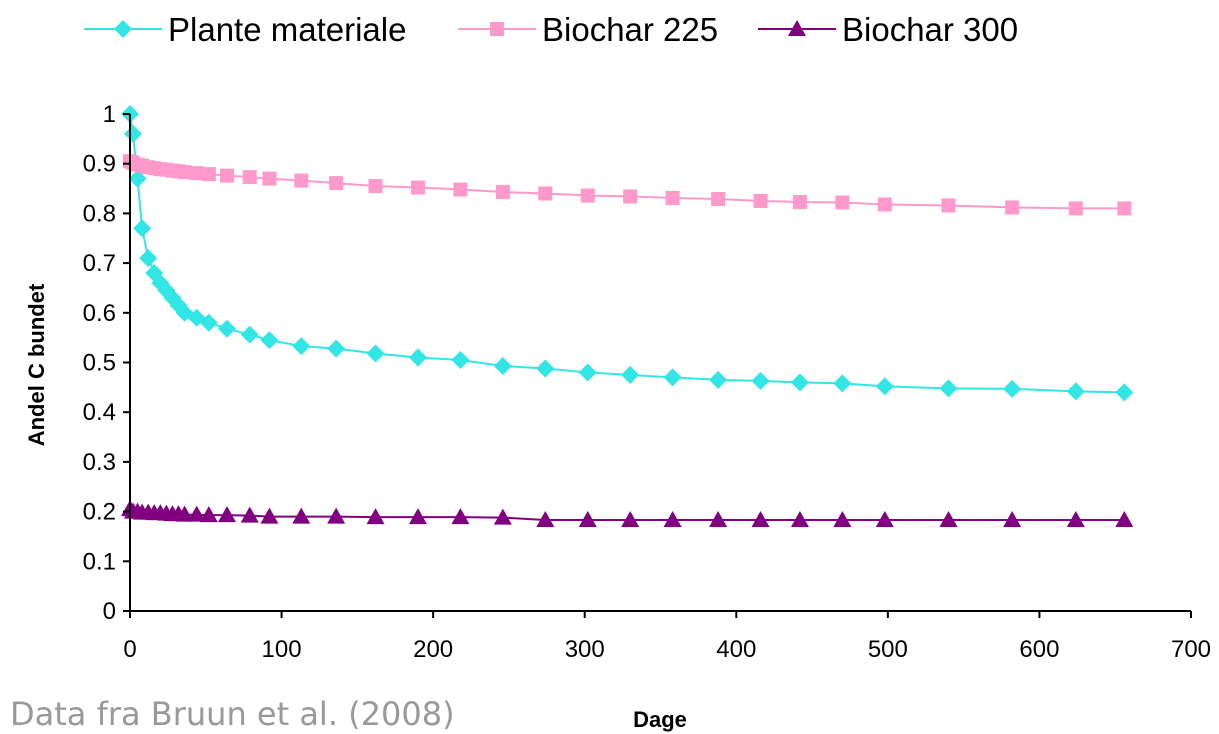 The image size is (1219, 734). What do you see at coordinates (287, 29) in the screenshot?
I see `legend-label: Plante materiale` at bounding box center [287, 29].